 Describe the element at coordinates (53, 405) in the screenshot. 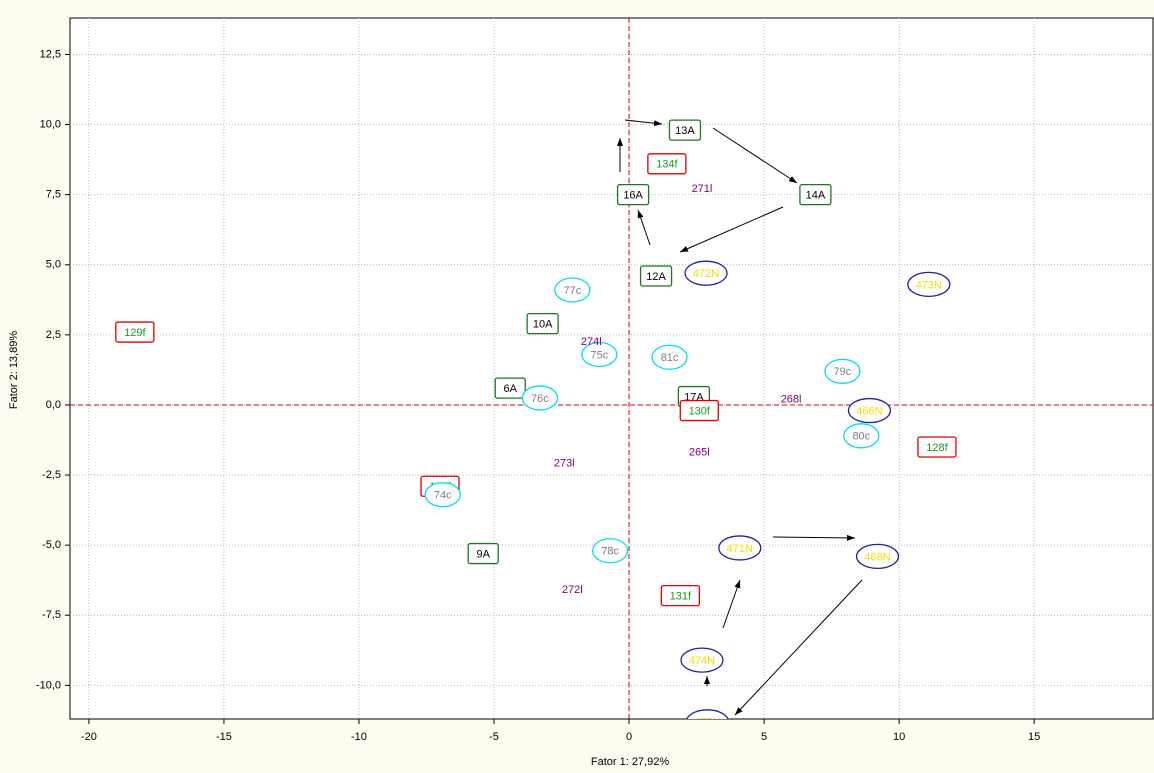

I see `y-tick-label: 0,0` at that location.